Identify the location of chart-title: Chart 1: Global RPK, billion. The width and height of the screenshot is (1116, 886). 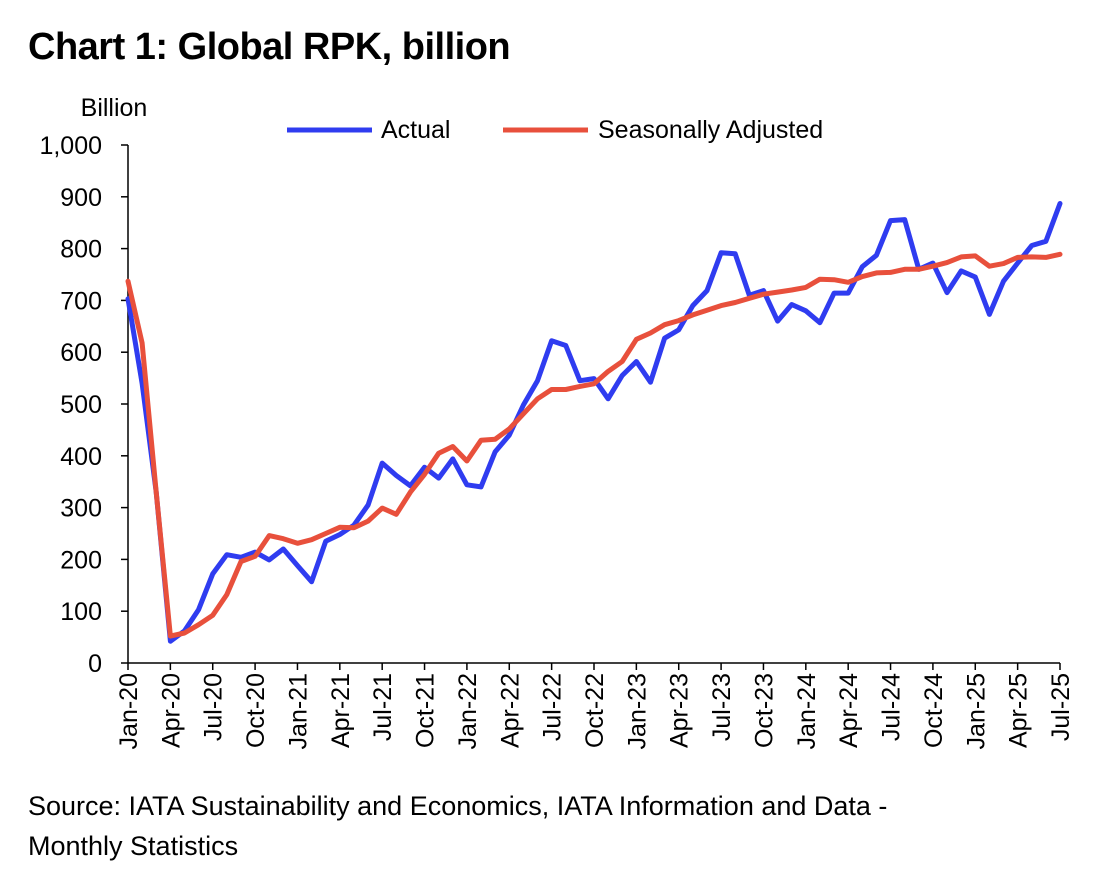
(269, 47).